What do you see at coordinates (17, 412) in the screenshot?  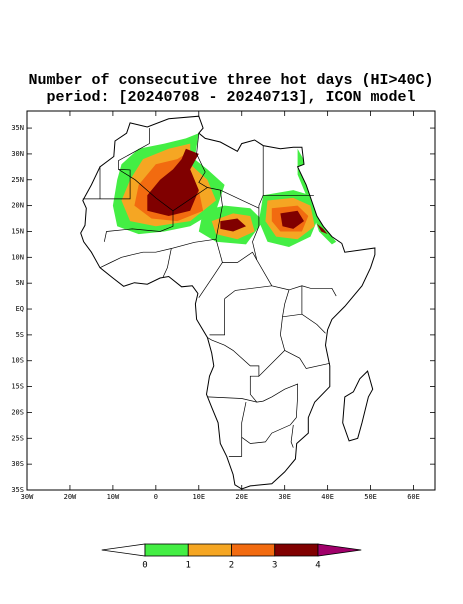 I see `y-tick-label: 20S` at bounding box center [17, 412].